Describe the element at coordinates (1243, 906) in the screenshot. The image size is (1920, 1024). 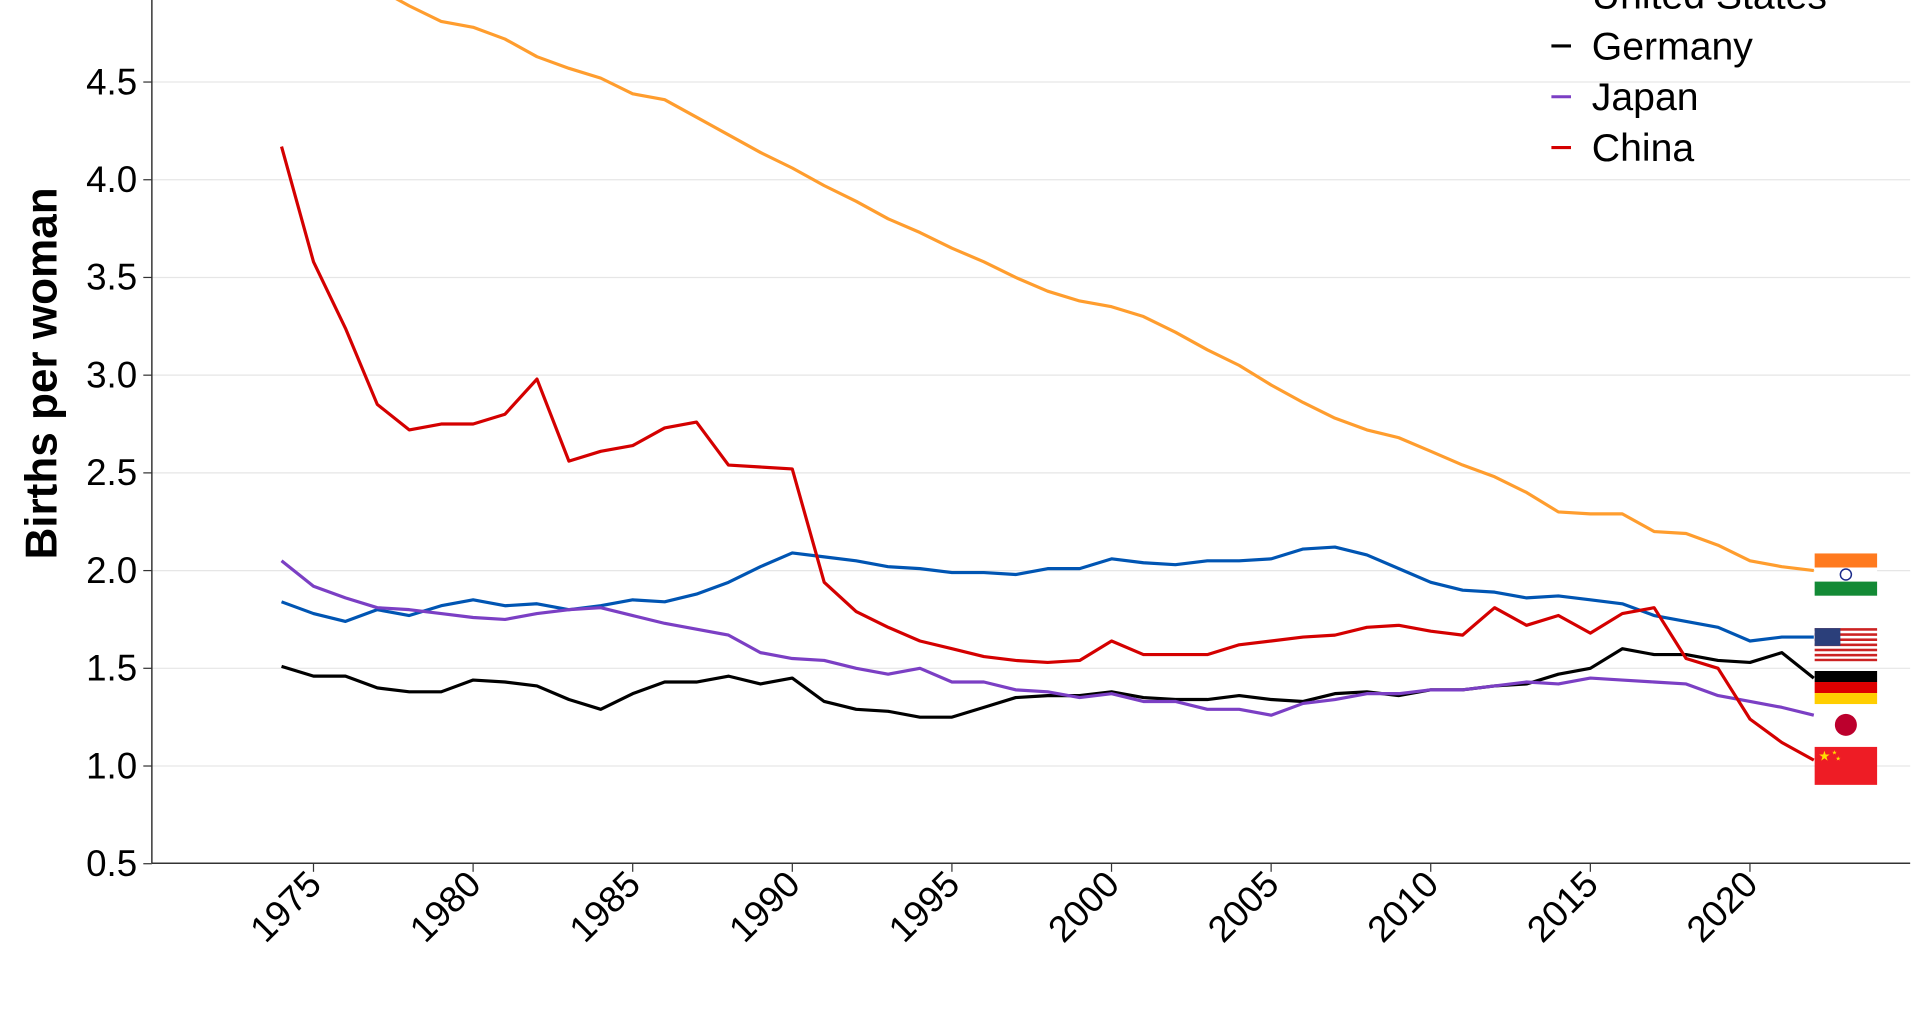
I see `x-tick-label: 2005` at that location.